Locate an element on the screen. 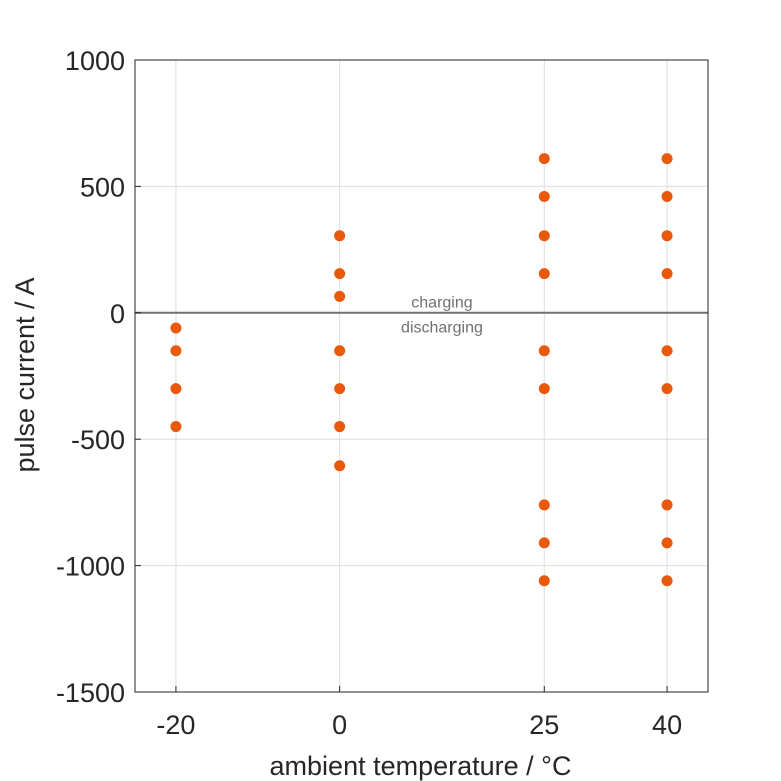 The width and height of the screenshot is (781, 781). annotation-discharging: discharging is located at coordinates (442, 328).